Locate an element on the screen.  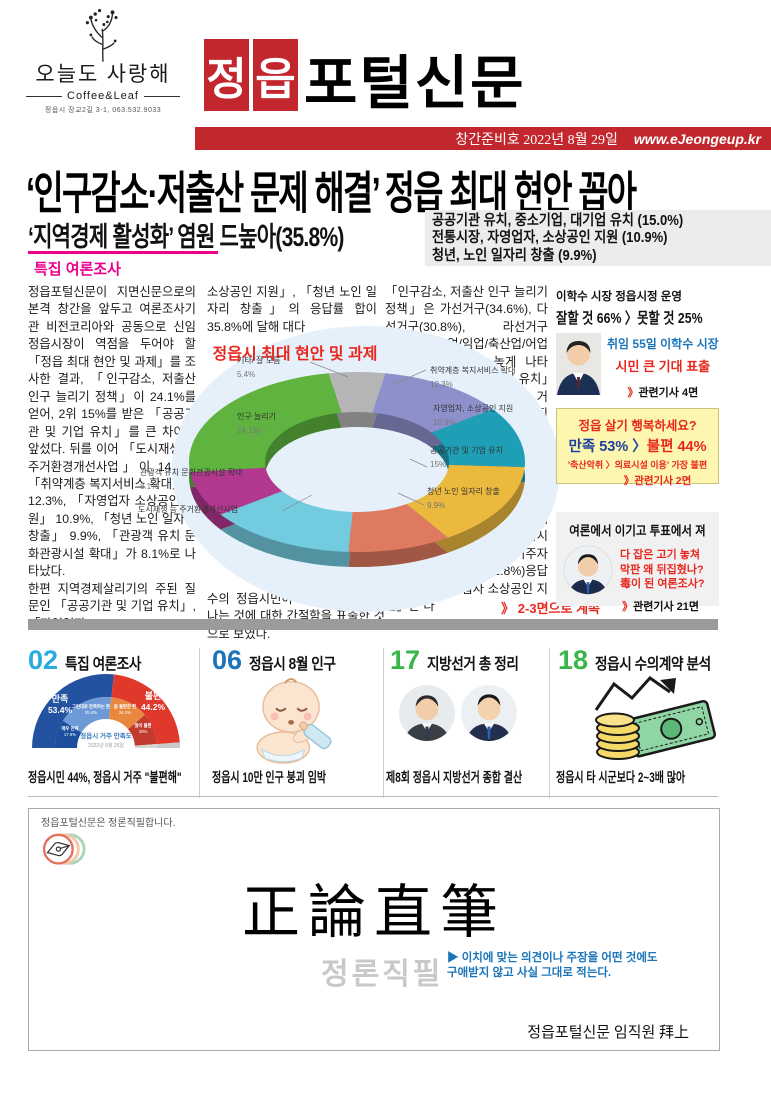
svg-text: 53.4% is located at coordinates (60, 710).